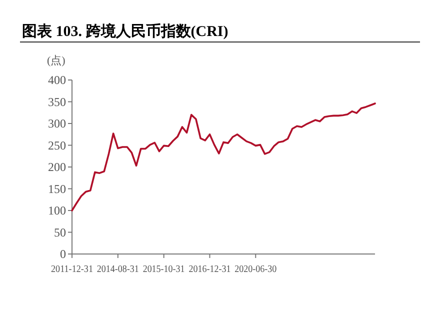  What do you see at coordinates (258, 269) in the screenshot?
I see `x-tick-label: 2020-06-30` at bounding box center [258, 269].